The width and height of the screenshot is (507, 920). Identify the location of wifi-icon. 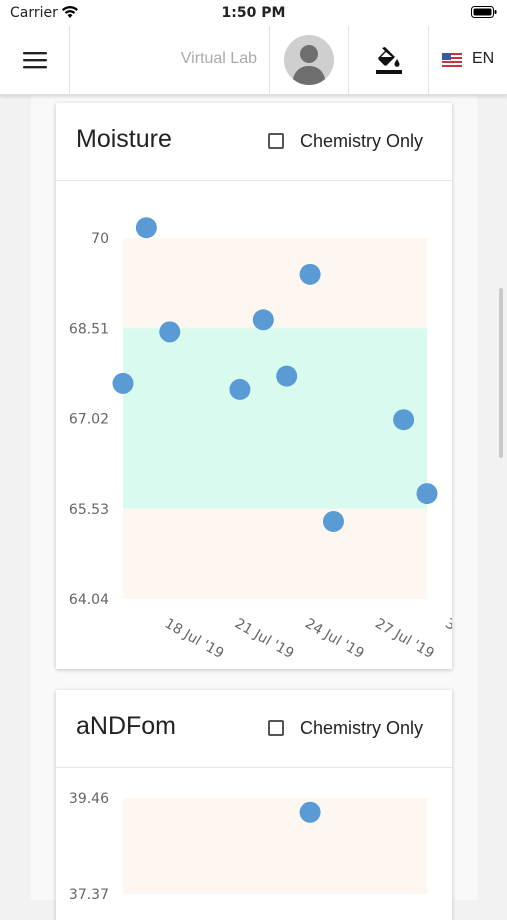
(70, 12).